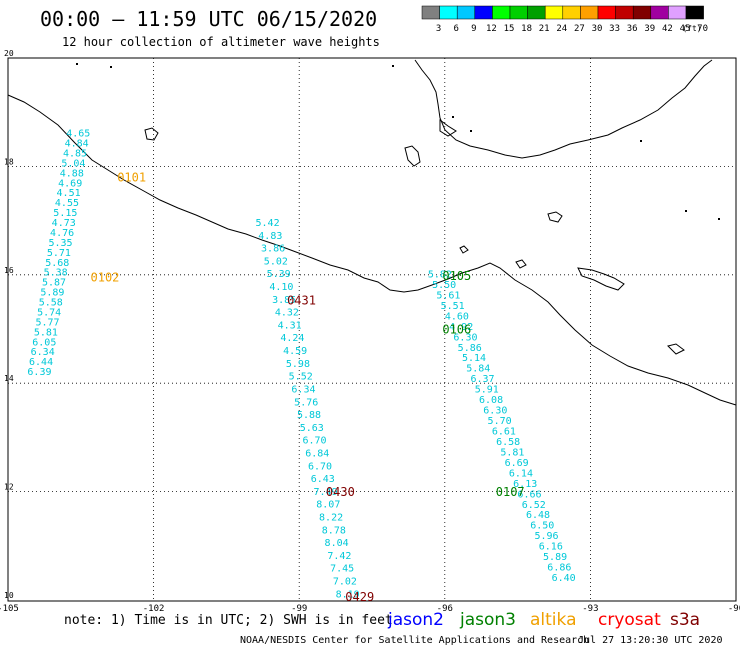  Describe the element at coordinates (299, 609) in the screenshot. I see `lon-tick-label: -99` at that location.